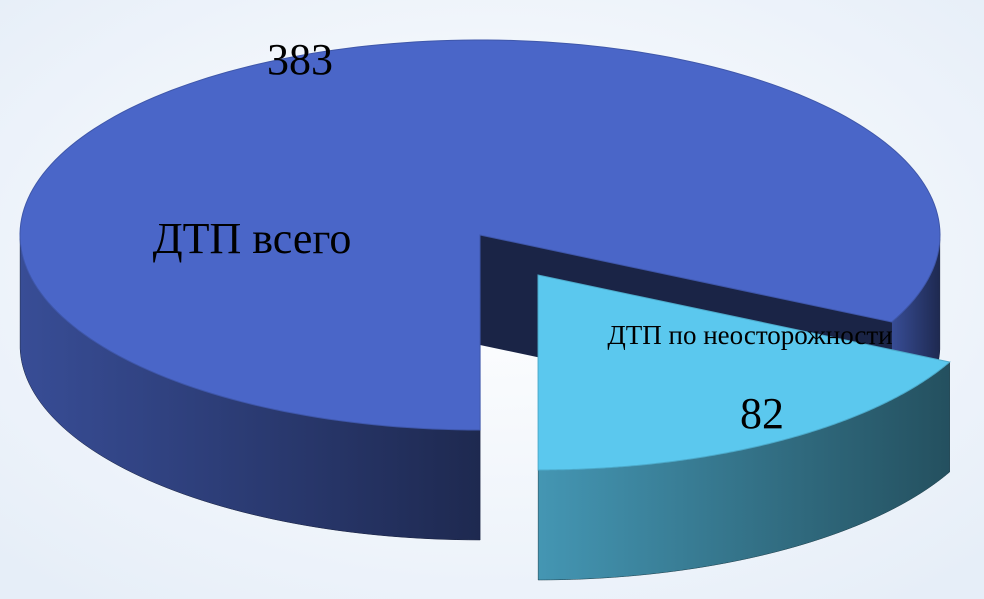  Describe the element at coordinates (749, 335) in the screenshot. I see `slice-label: ДТП по неосторожности` at that location.